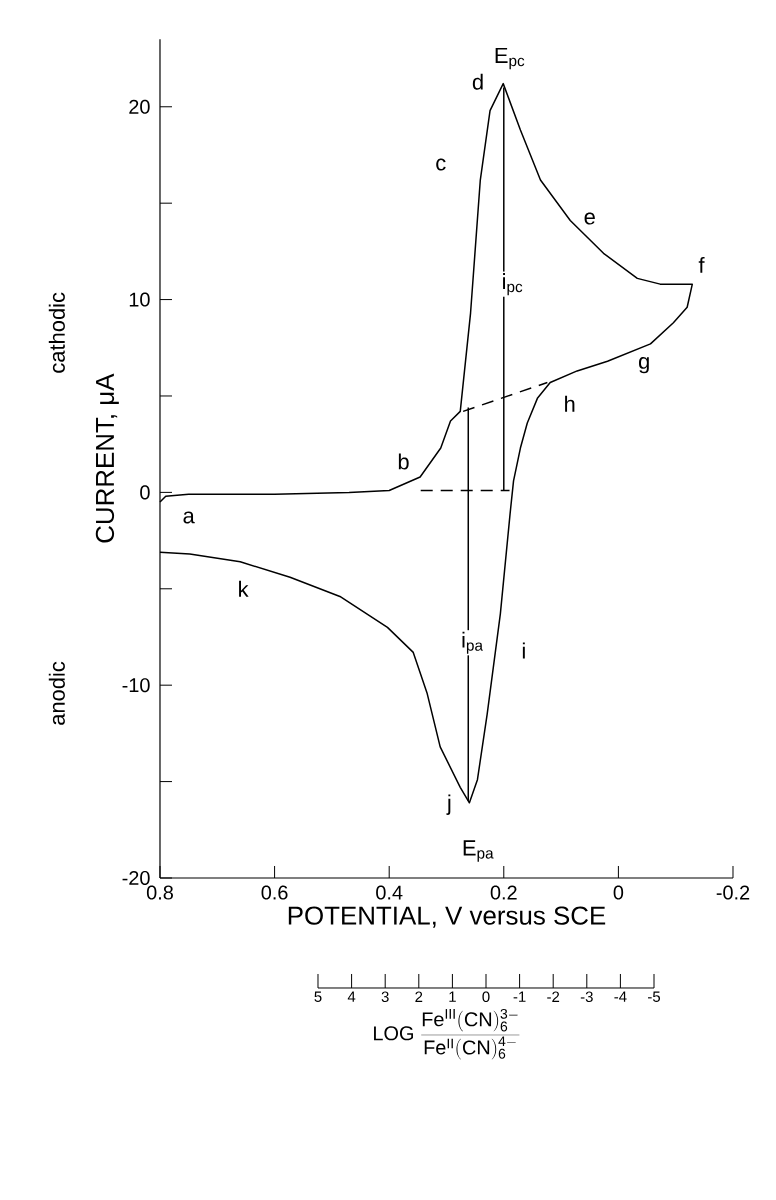  Describe the element at coordinates (139, 106) in the screenshot. I see `y-tick-label: 20` at that location.